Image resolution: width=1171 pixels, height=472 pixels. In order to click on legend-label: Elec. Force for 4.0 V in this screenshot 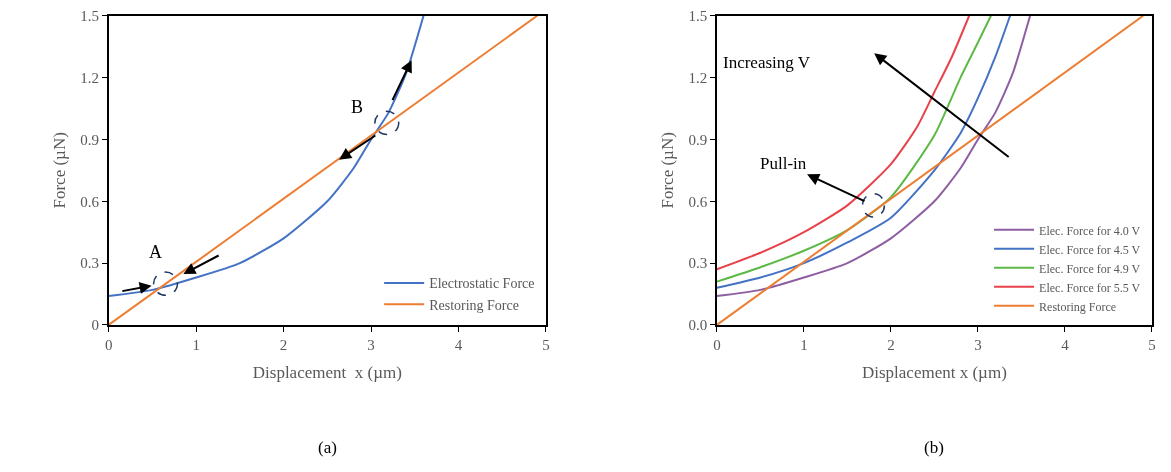, I will do `click(1090, 230)`.